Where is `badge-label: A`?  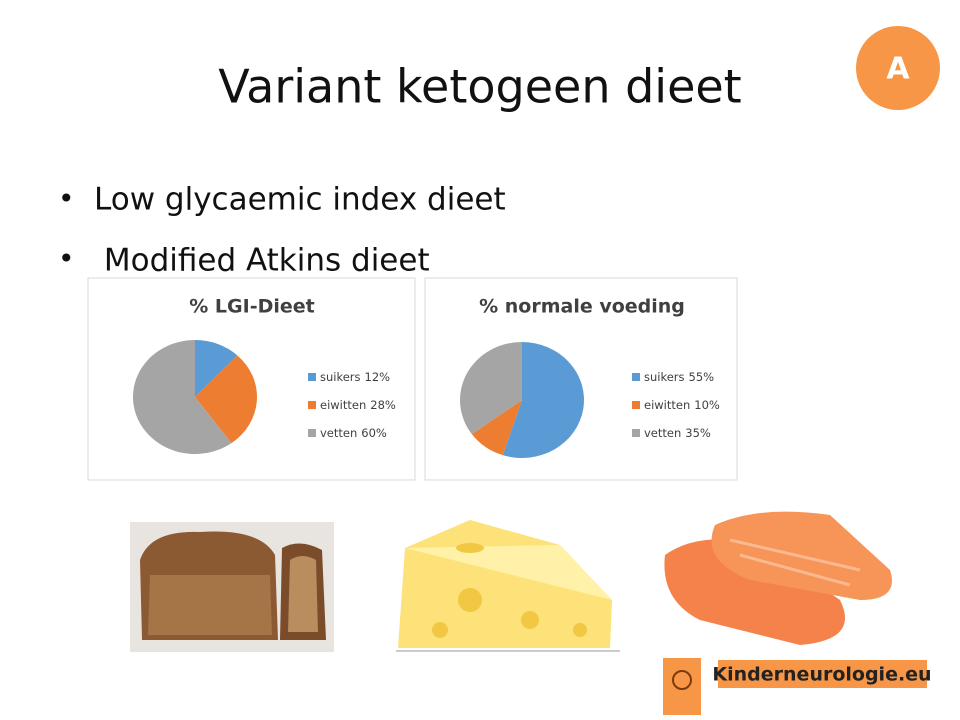
badge-label: A is located at coordinates (898, 69).